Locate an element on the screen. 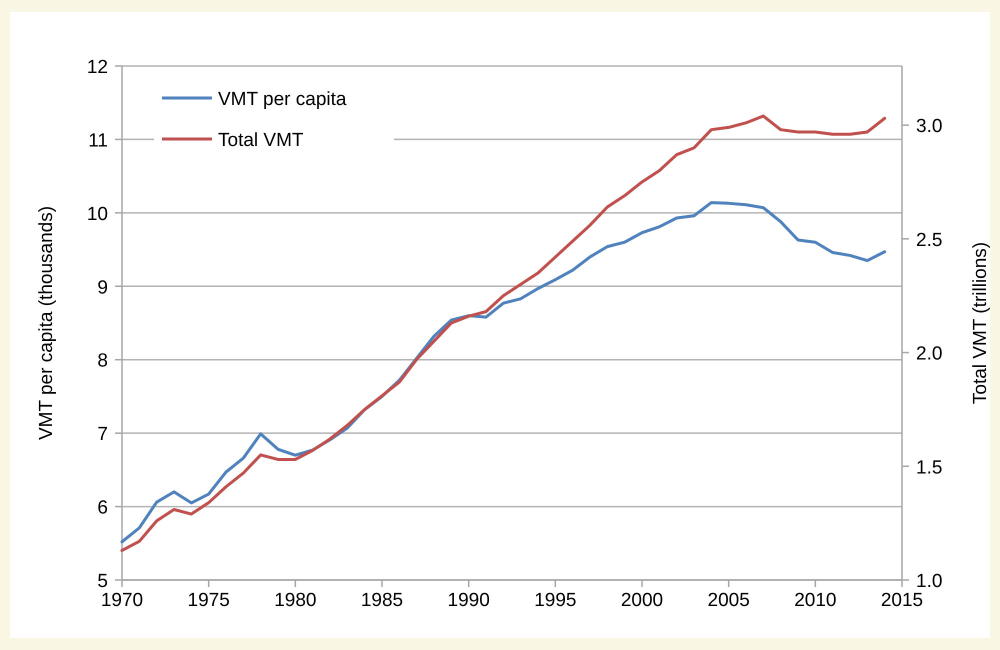  y-tick-label: 8 is located at coordinates (102, 361).